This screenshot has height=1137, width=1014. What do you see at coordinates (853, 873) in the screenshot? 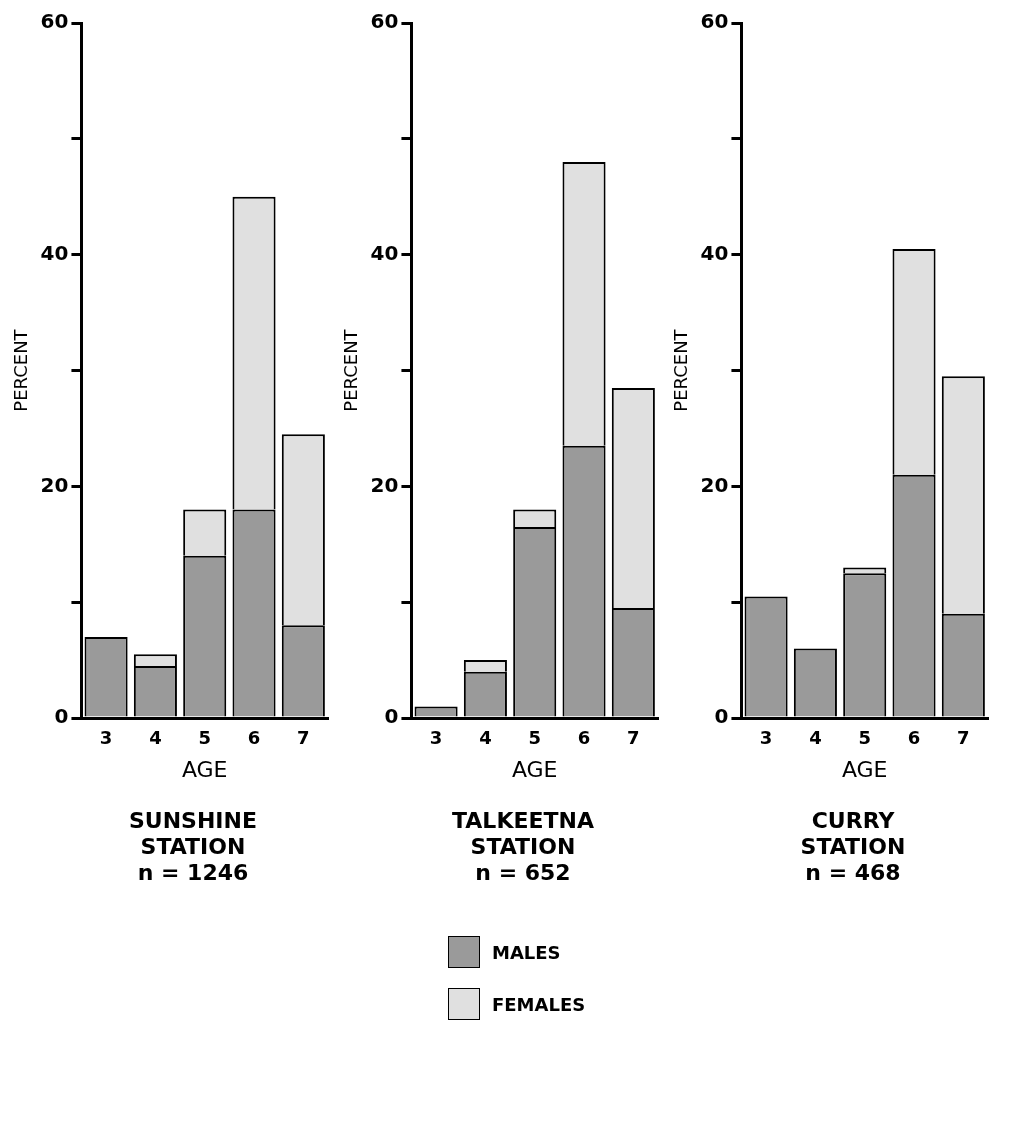
I see `text: n = 468` at bounding box center [853, 873].